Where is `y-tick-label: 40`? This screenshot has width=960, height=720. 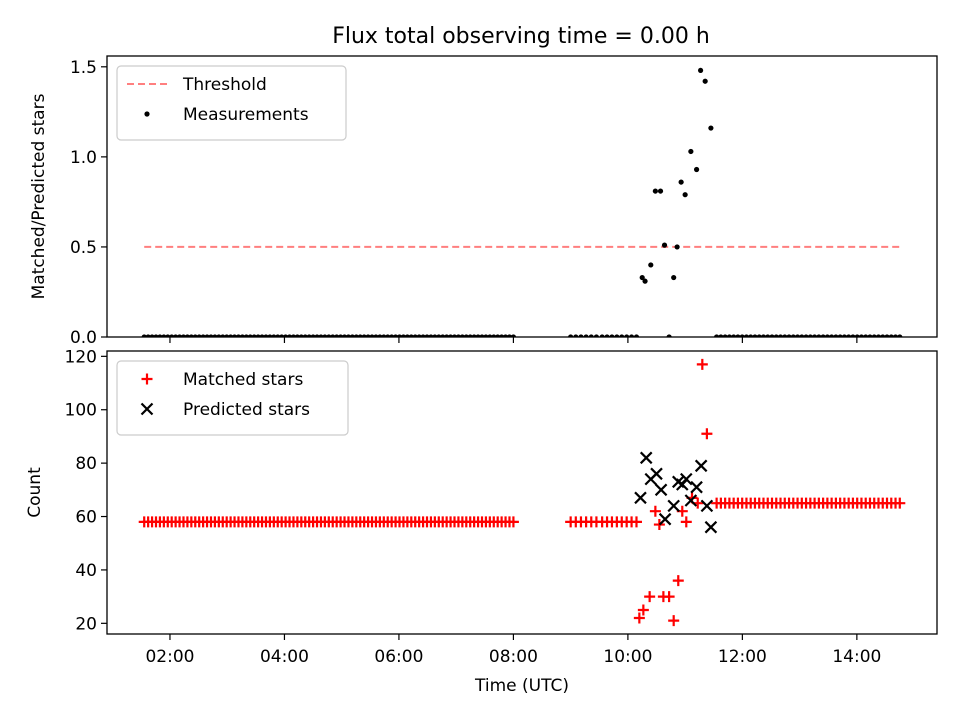 y-tick-label: 40 is located at coordinates (86, 571).